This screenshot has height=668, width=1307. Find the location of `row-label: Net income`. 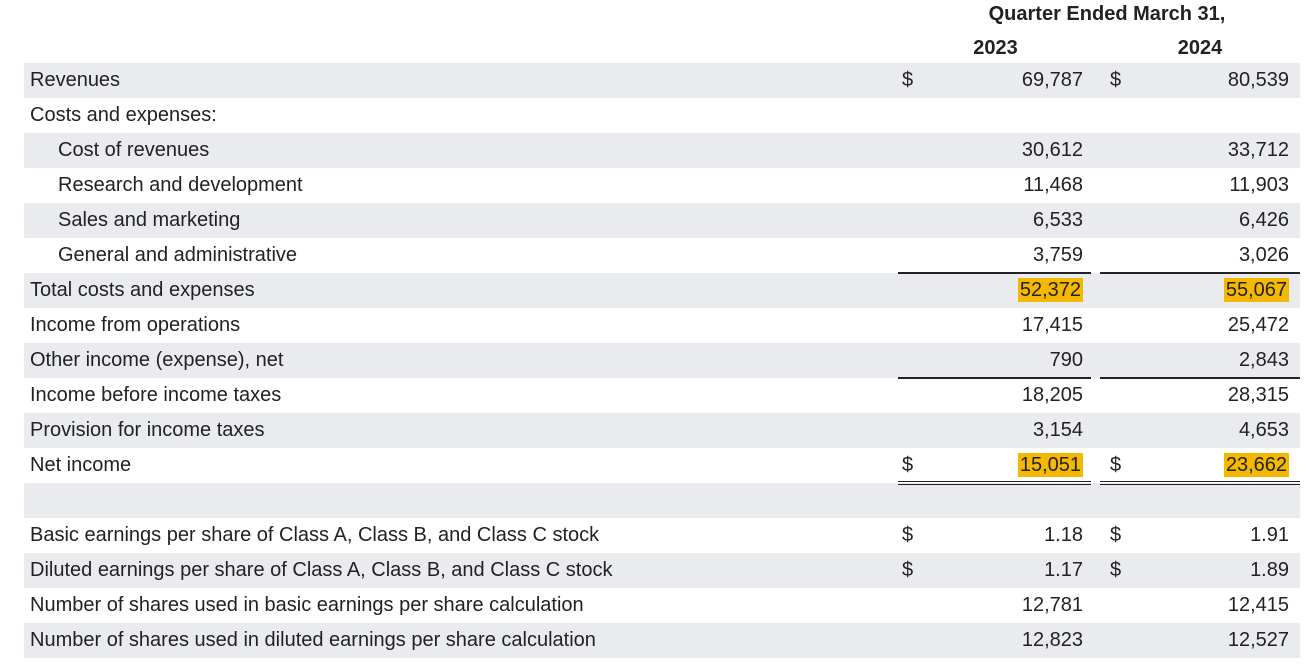

row-label: Net income is located at coordinates (81, 465).